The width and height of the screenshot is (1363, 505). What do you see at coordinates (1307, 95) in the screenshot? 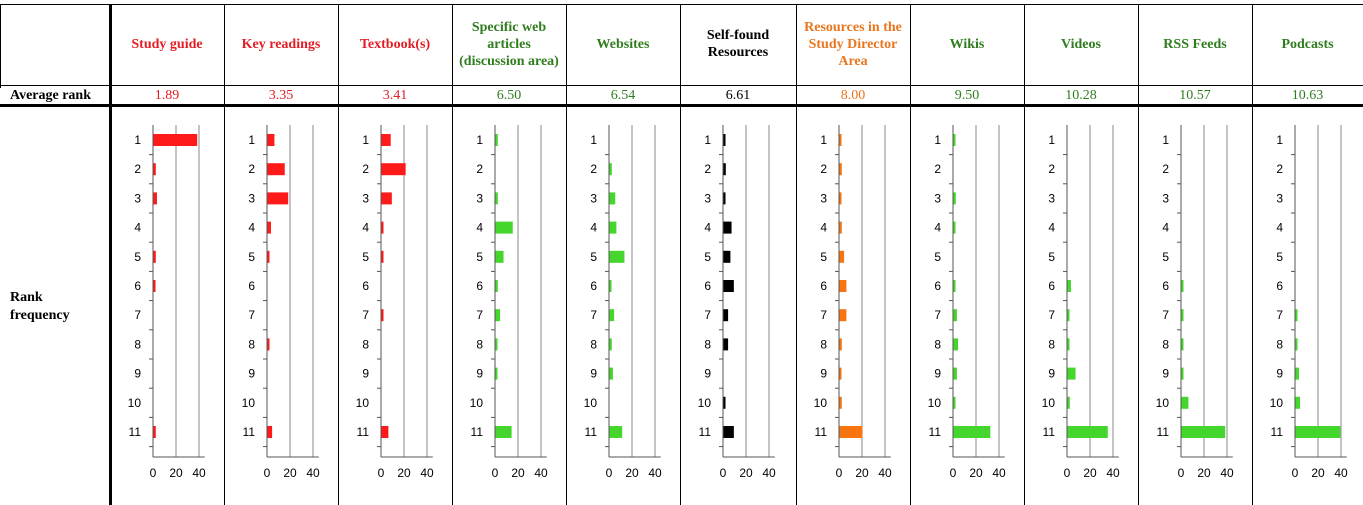
I see `average-rank-value: 10.63` at bounding box center [1307, 95].